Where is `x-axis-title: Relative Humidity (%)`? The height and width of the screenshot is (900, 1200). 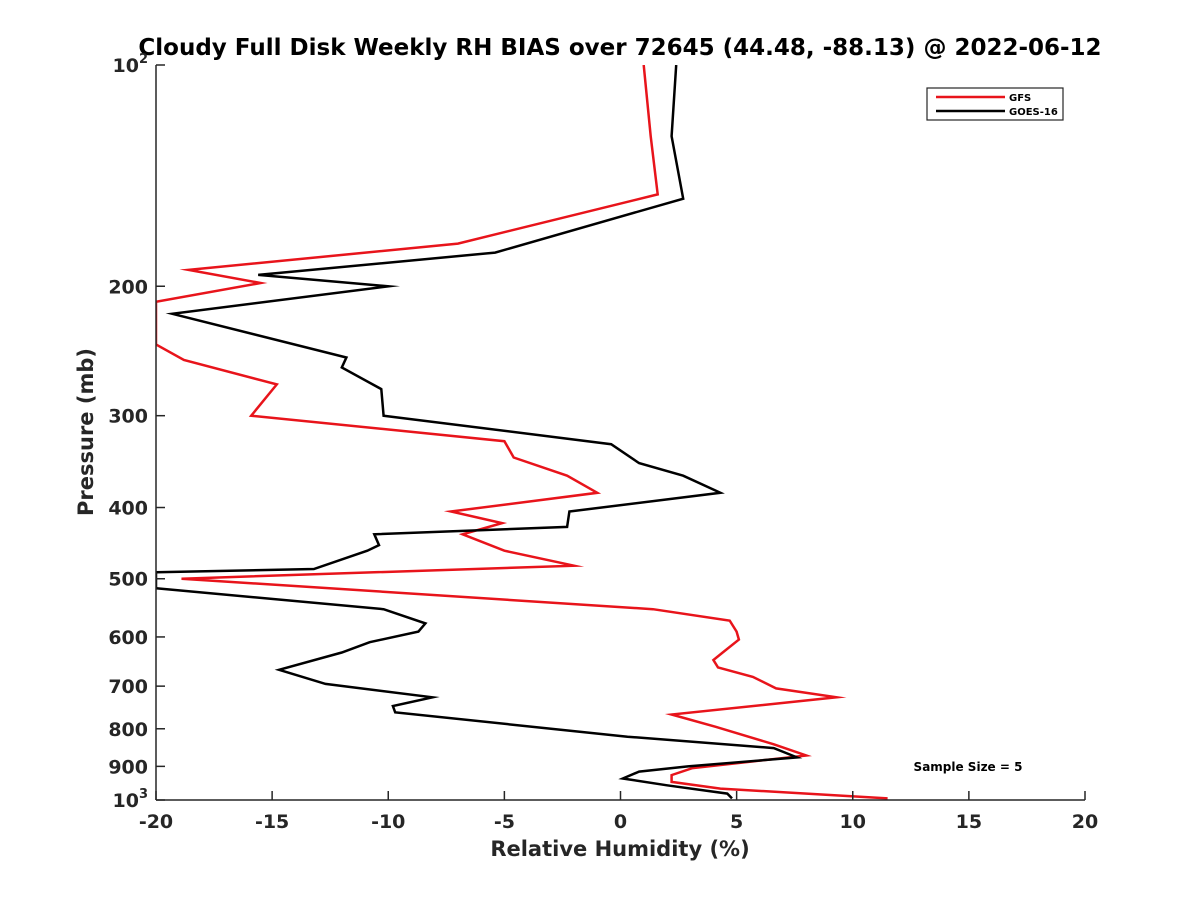
x-axis-title: Relative Humidity (%) is located at coordinates (619, 849).